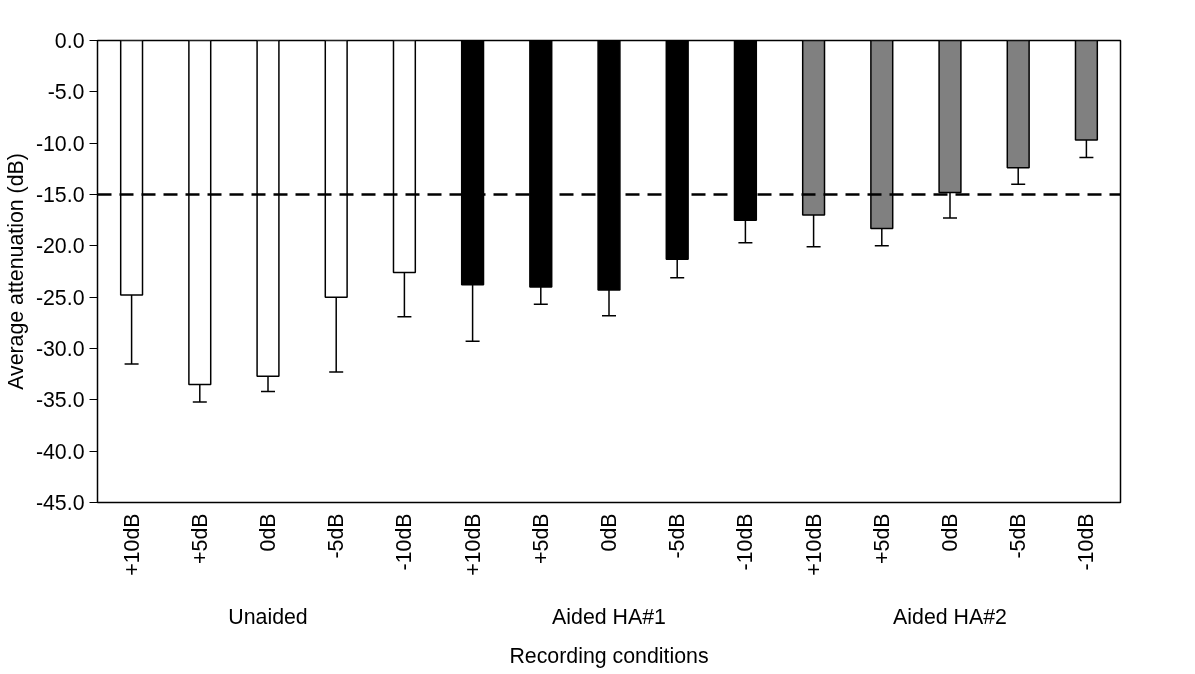  Describe the element at coordinates (60, 400) in the screenshot. I see `y-tick-label: -35.0` at that location.